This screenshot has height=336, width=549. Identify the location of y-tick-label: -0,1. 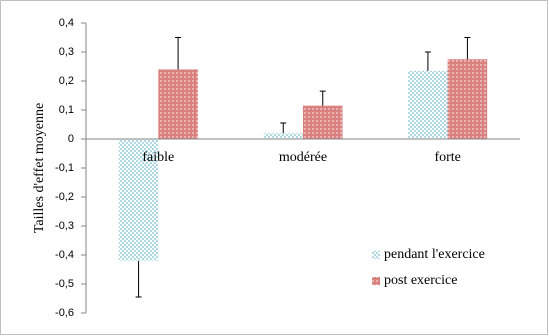
(64, 168).